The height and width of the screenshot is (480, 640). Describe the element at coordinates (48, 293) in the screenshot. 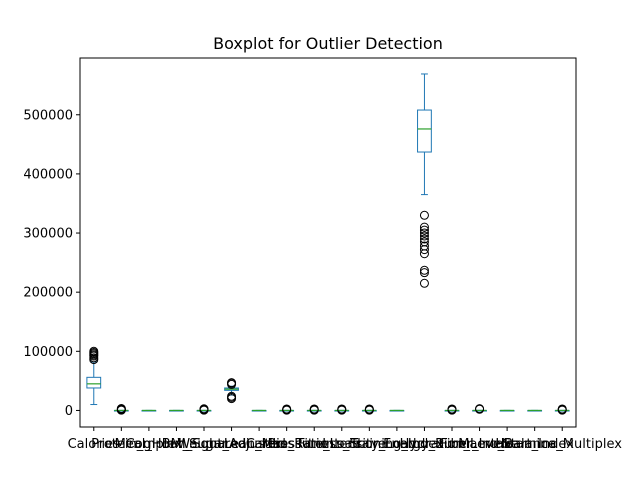

I see `y-tick-label: 200000` at that location.